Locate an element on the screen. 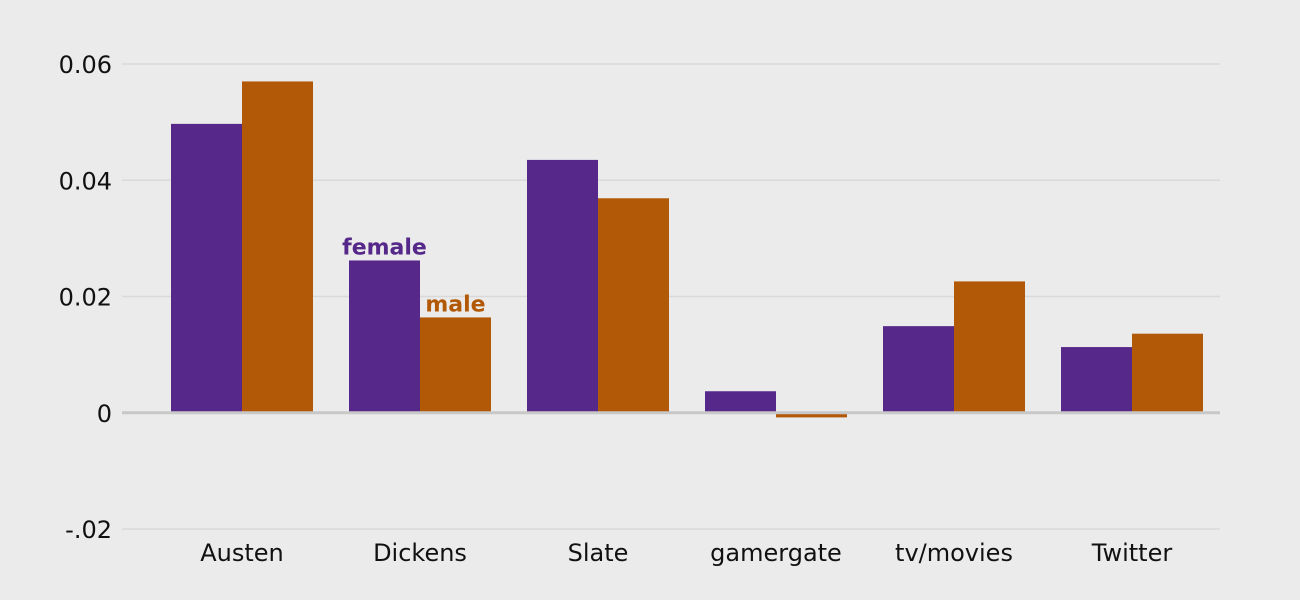  bar-female-tv-movies is located at coordinates (918, 369).